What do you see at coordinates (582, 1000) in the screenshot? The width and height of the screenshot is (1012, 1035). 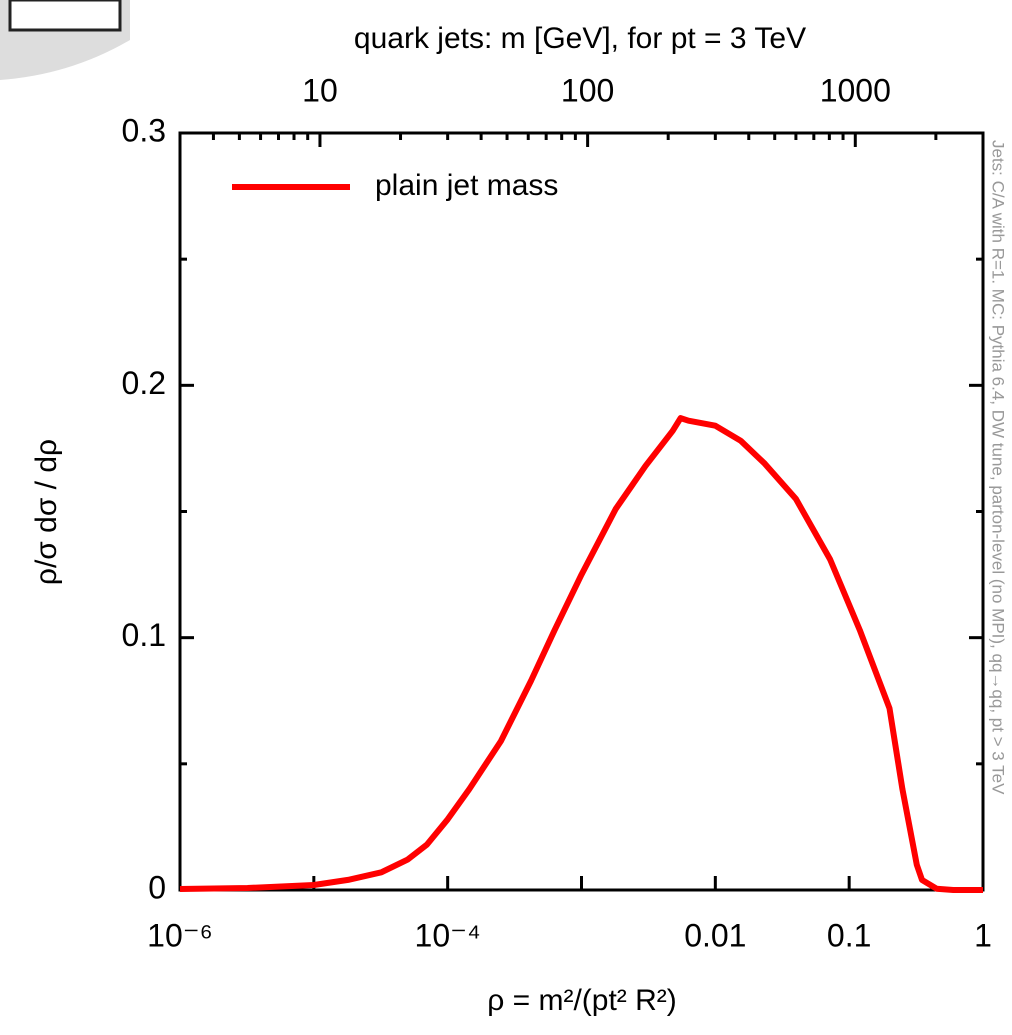 I see `x-axis-label: ρ = m²/(pt² R²)` at bounding box center [582, 1000].